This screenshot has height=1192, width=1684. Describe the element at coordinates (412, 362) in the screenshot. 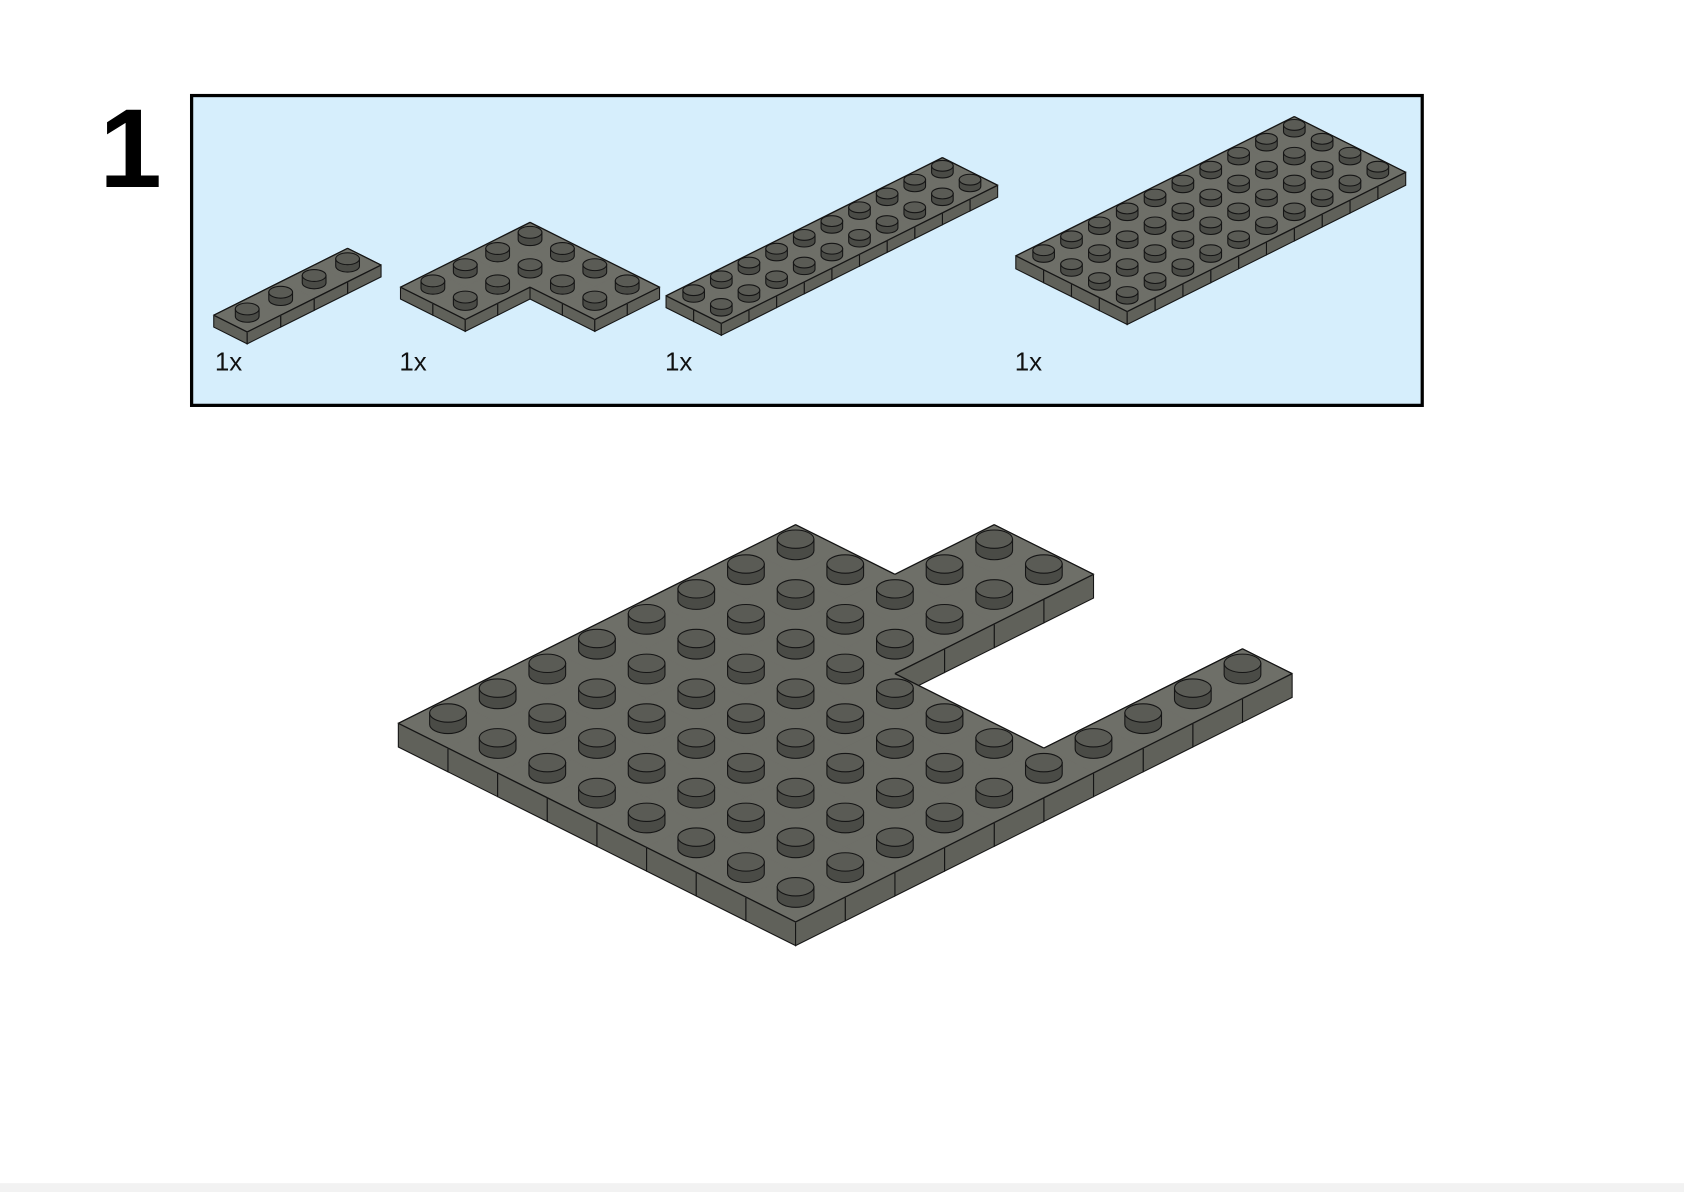

I see `part-quantity: 1x` at that location.